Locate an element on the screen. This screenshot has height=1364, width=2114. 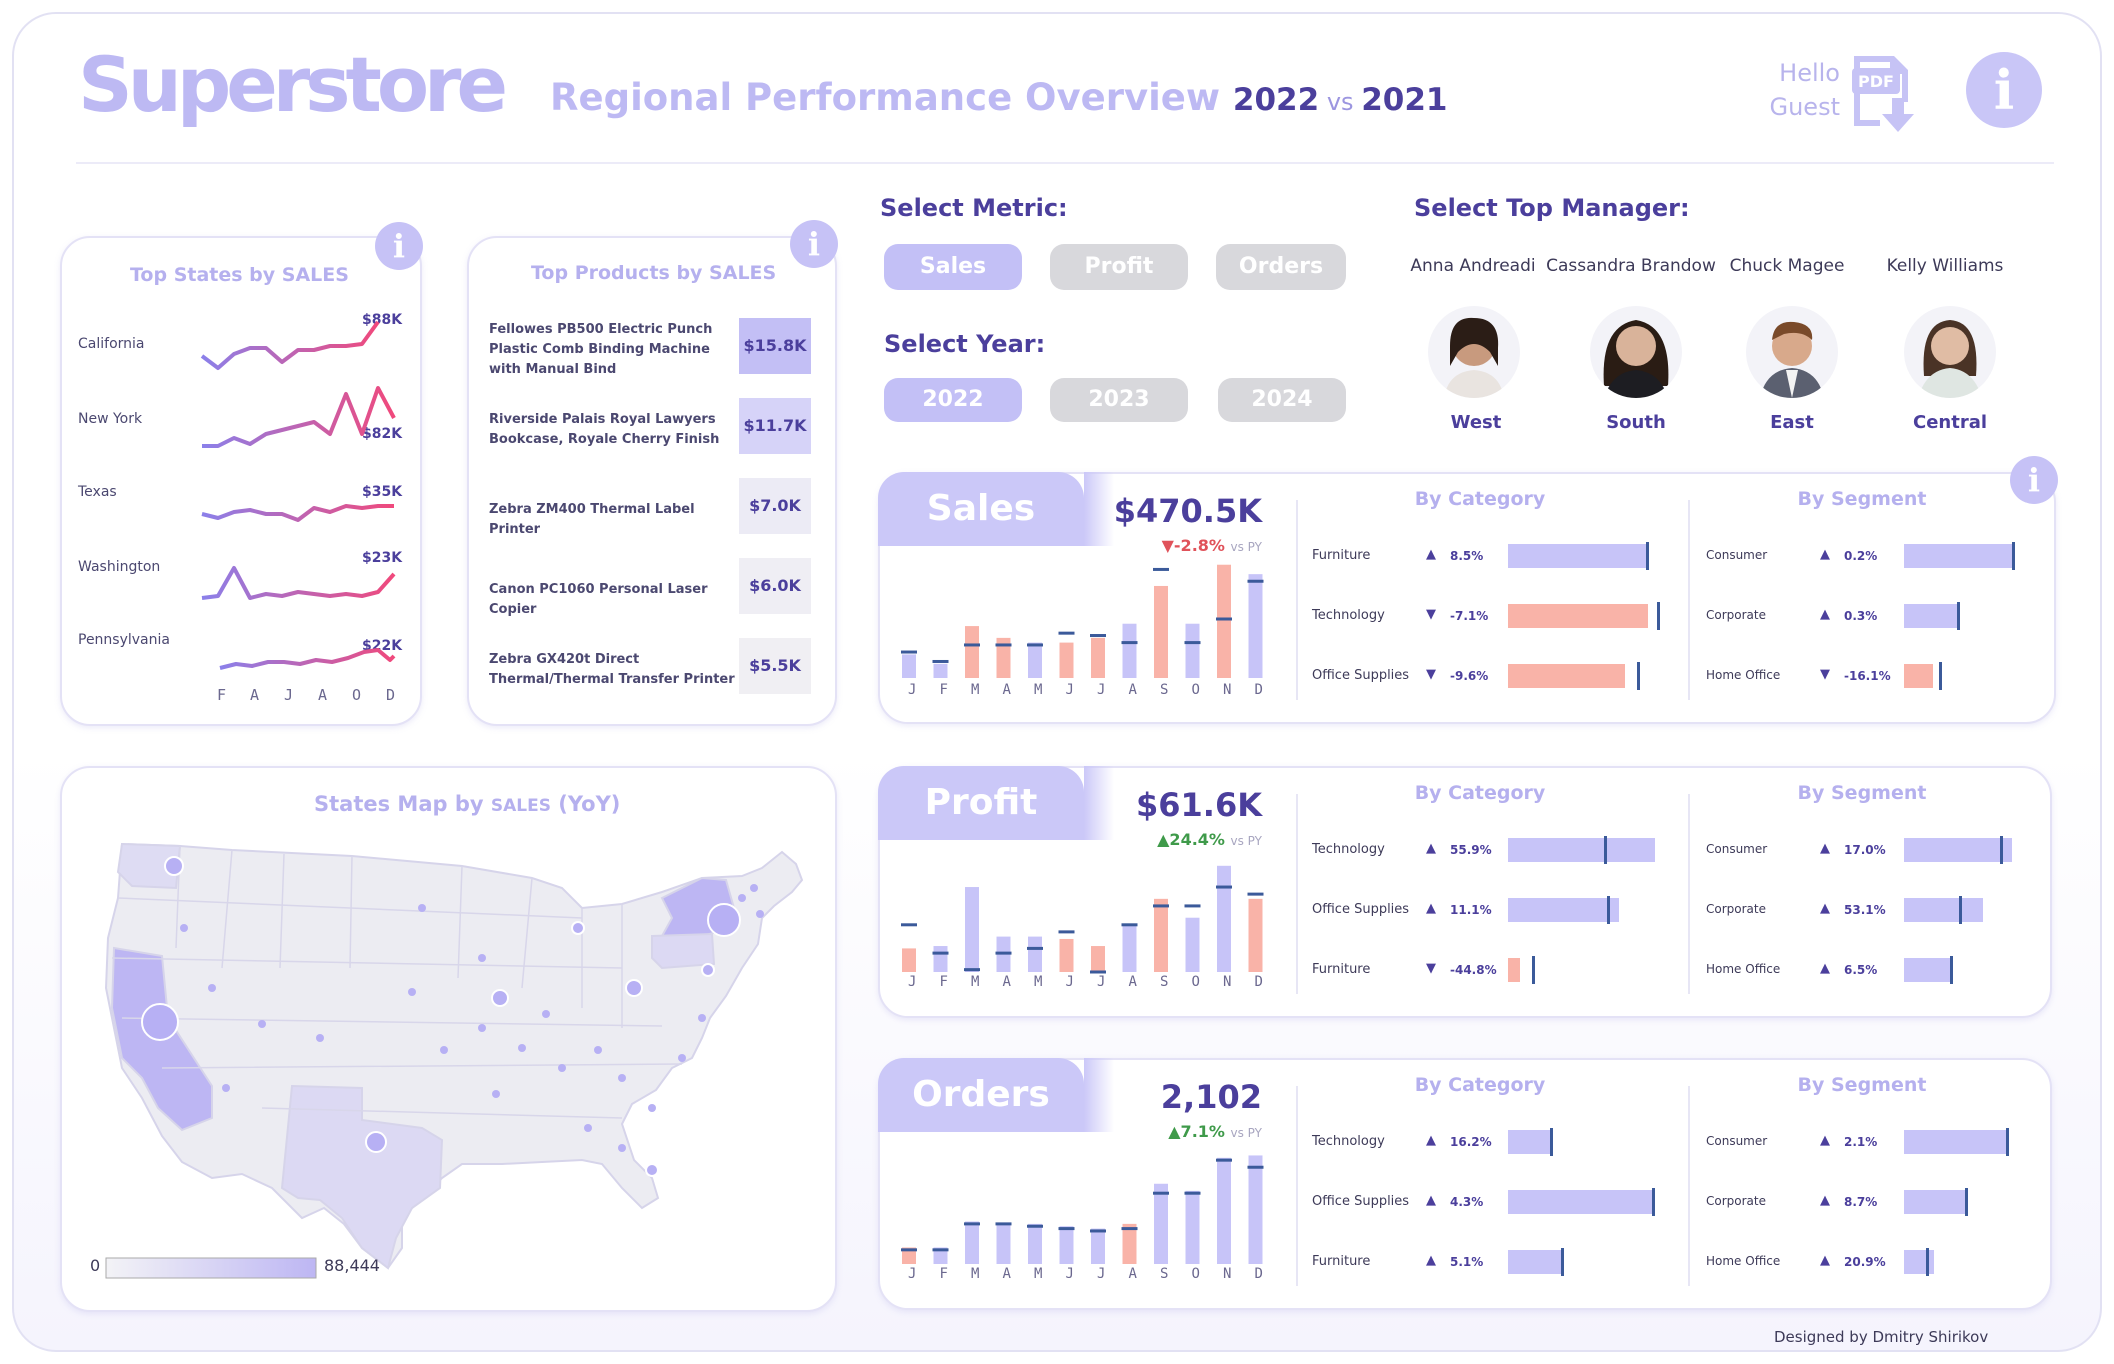
product-value: $6.0K is located at coordinates (775, 586).